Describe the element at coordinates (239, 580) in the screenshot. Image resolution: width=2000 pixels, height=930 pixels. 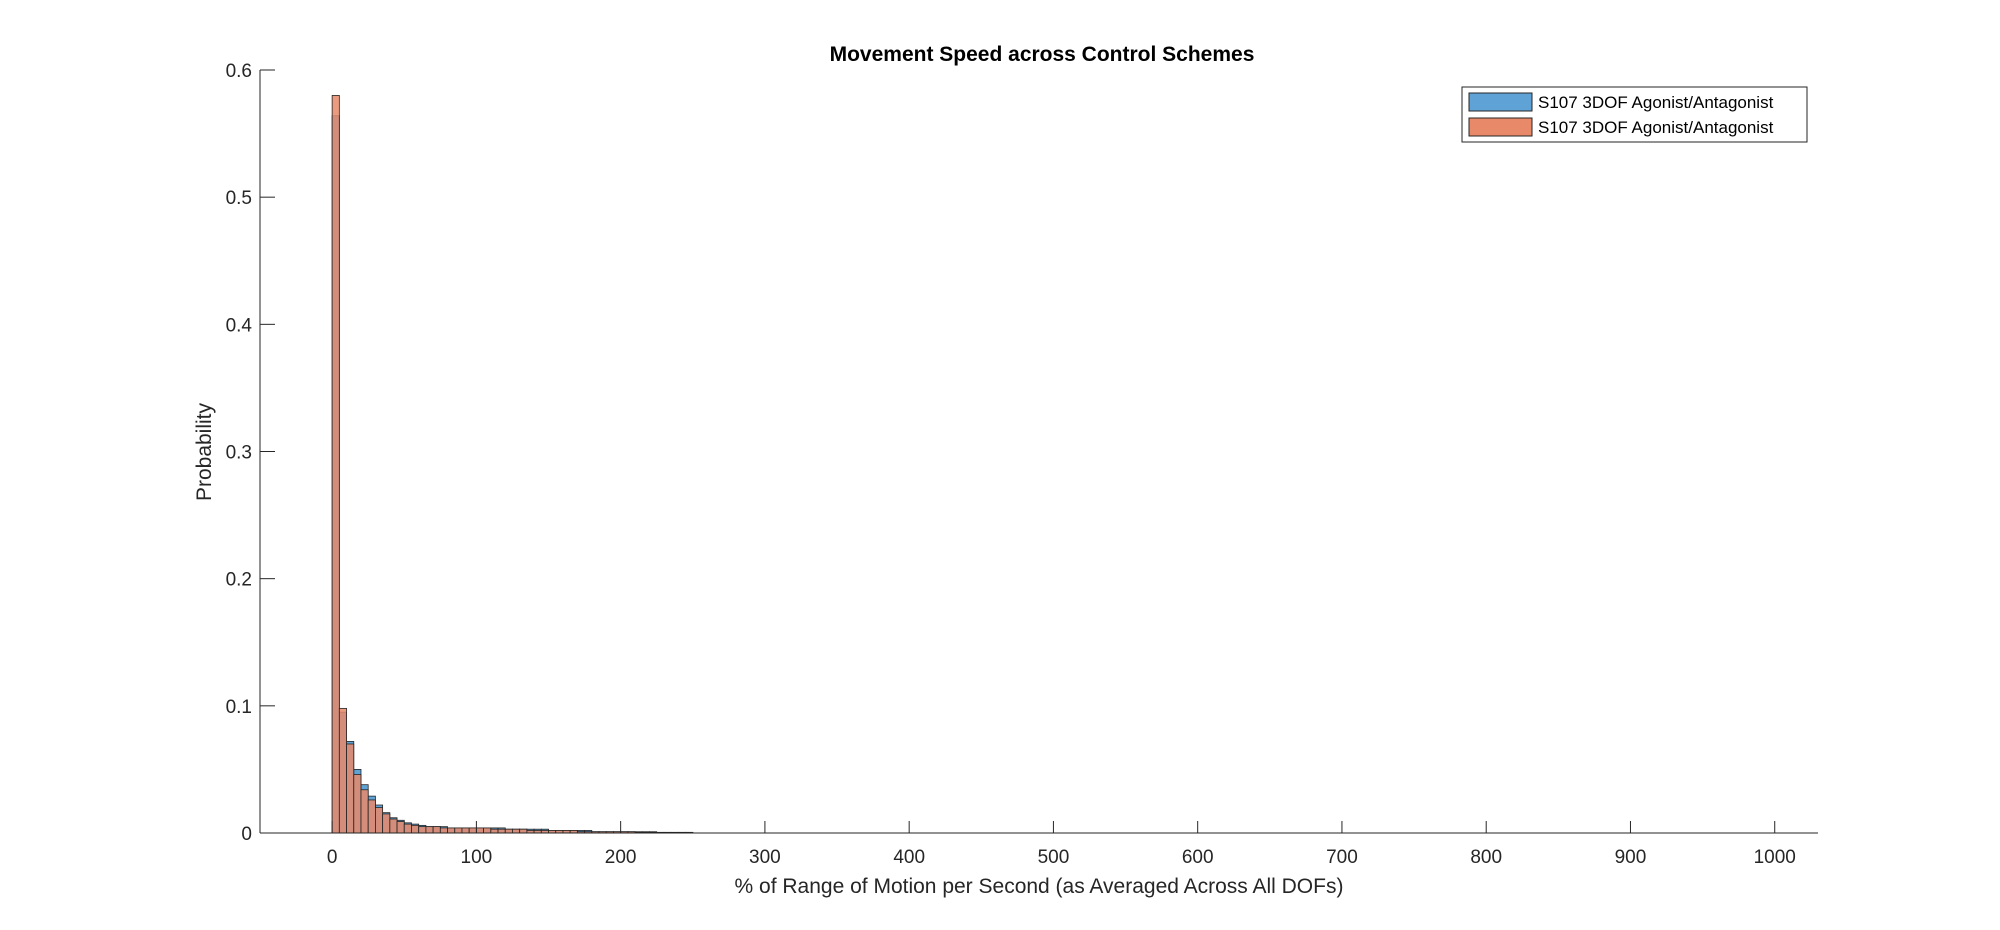
I see `y-tick-label: 0.2` at that location.